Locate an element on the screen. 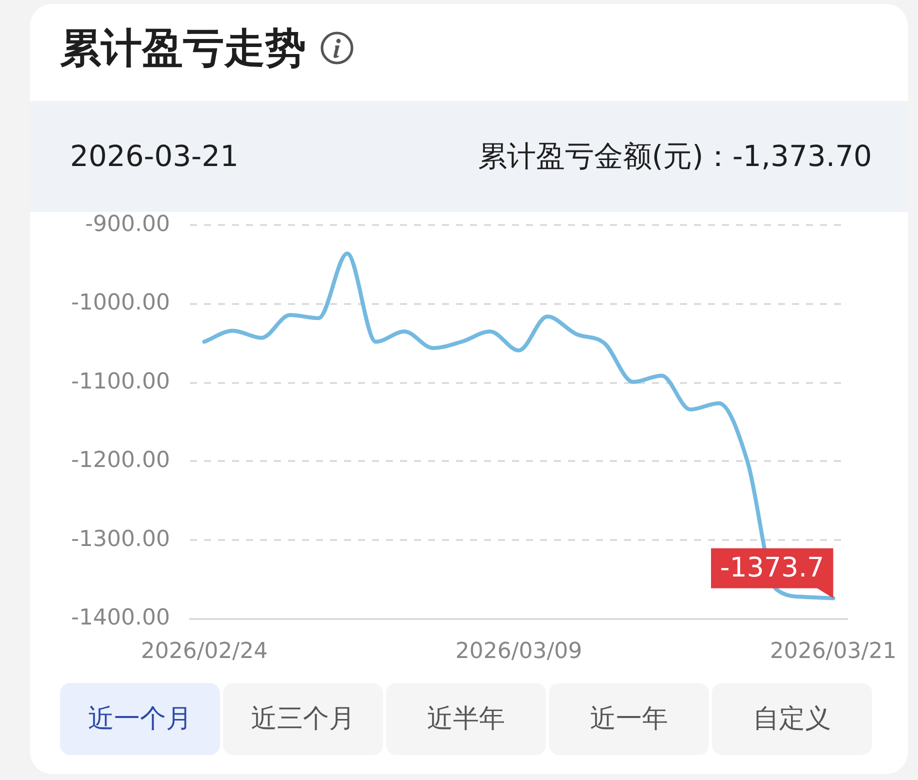  text: 2026-03-21 is located at coordinates (154, 156).